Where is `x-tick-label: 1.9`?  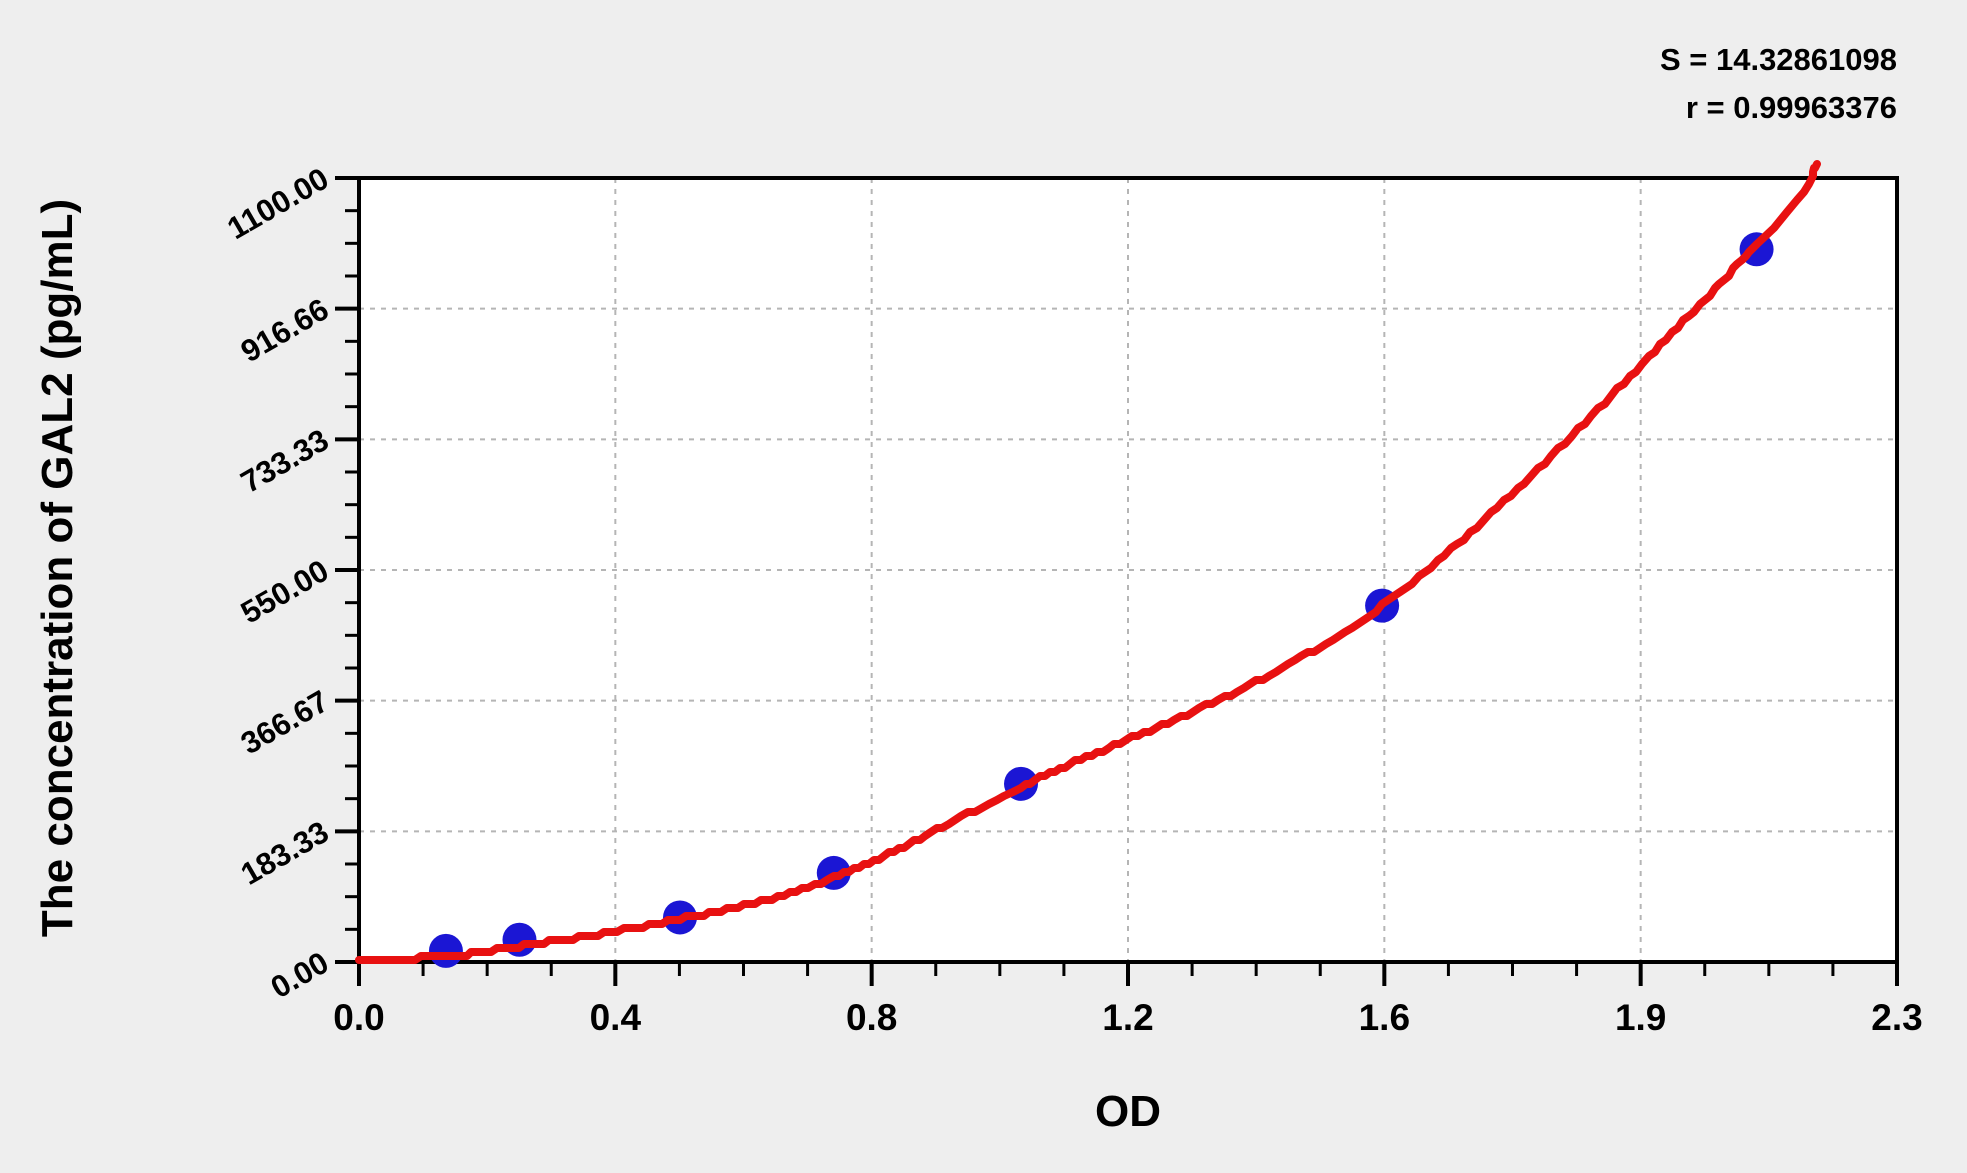 x-tick-label: 1.9 is located at coordinates (1640, 1017).